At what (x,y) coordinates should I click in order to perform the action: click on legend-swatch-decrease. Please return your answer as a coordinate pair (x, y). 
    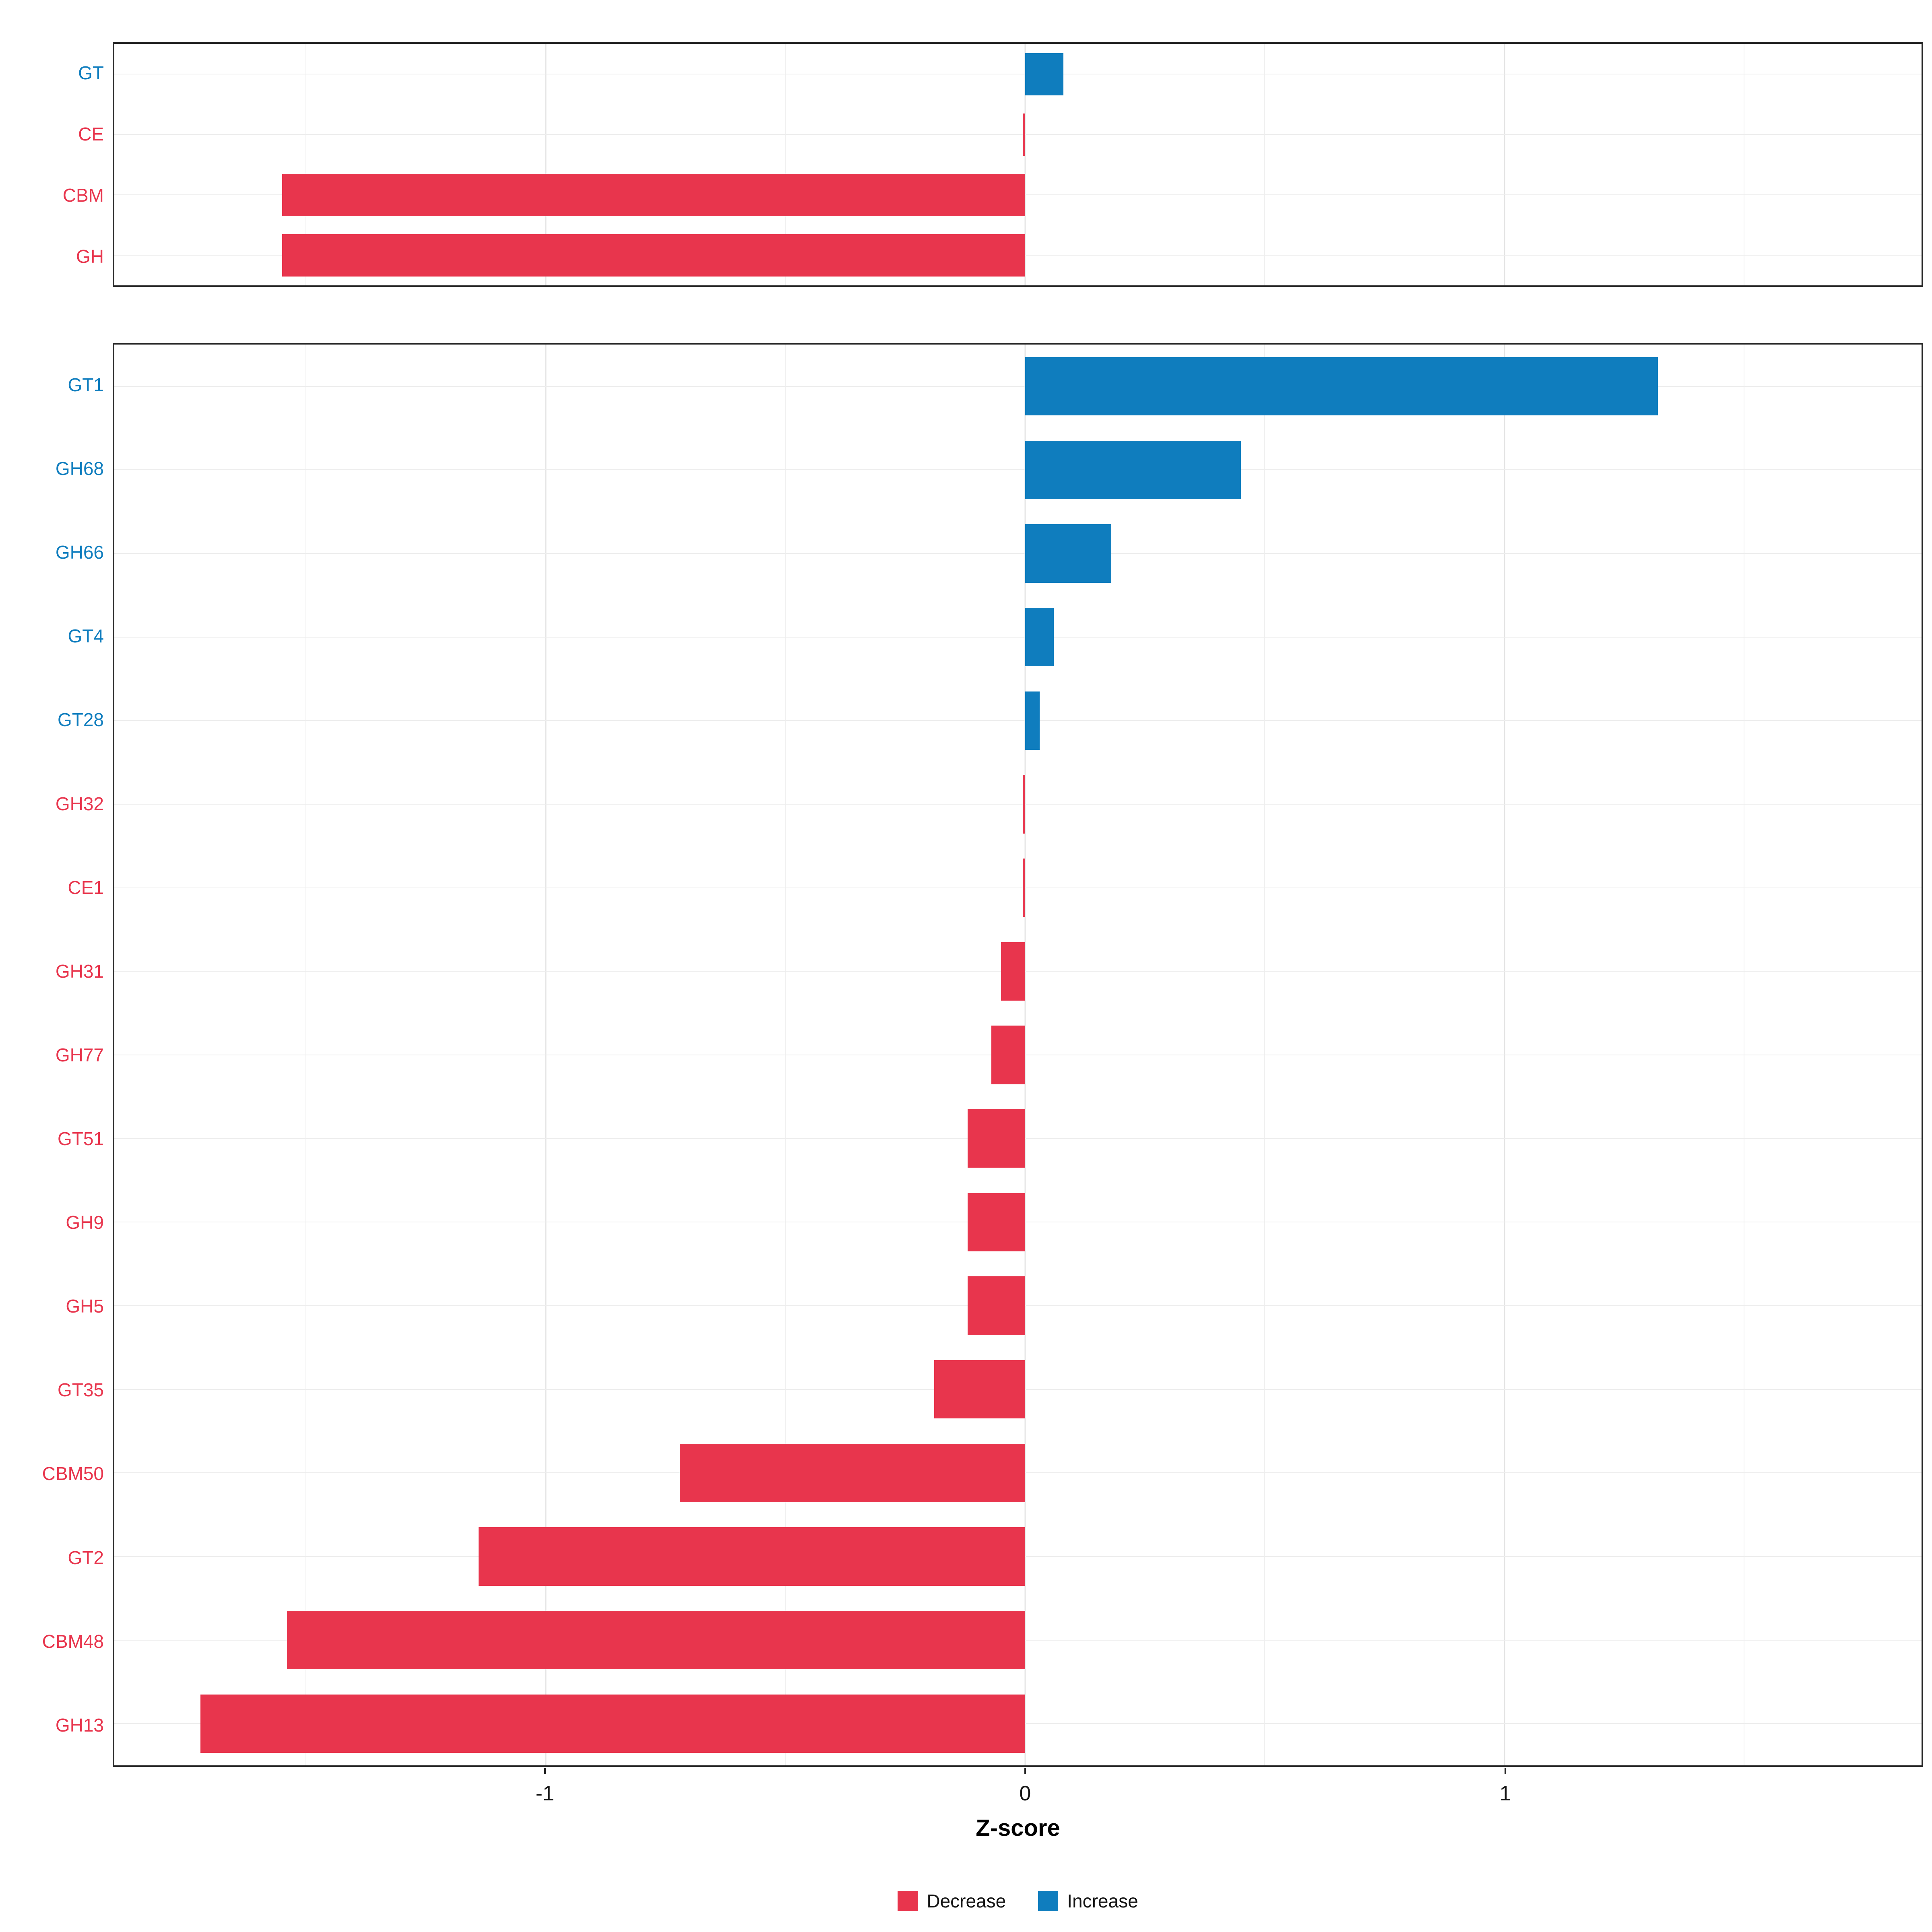
    Looking at the image, I should click on (908, 1901).